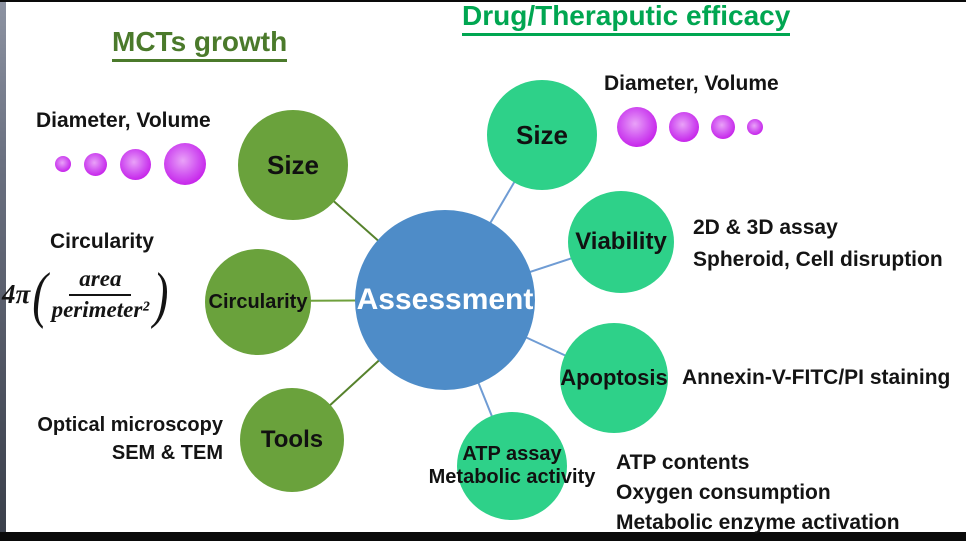 Image resolution: width=966 pixels, height=541 pixels. What do you see at coordinates (765, 227) in the screenshot?
I see `viability-note-line: 2D & 3D assay` at bounding box center [765, 227].